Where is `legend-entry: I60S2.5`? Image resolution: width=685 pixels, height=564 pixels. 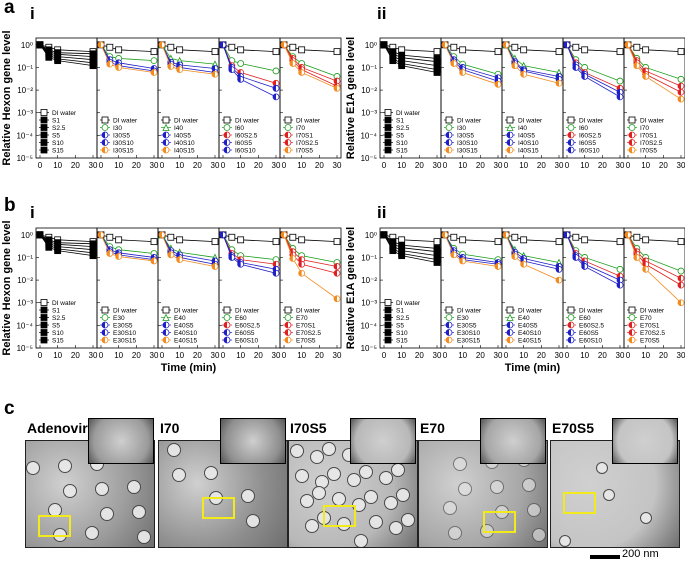 legend-entry: I60S2.5 is located at coordinates (246, 136).